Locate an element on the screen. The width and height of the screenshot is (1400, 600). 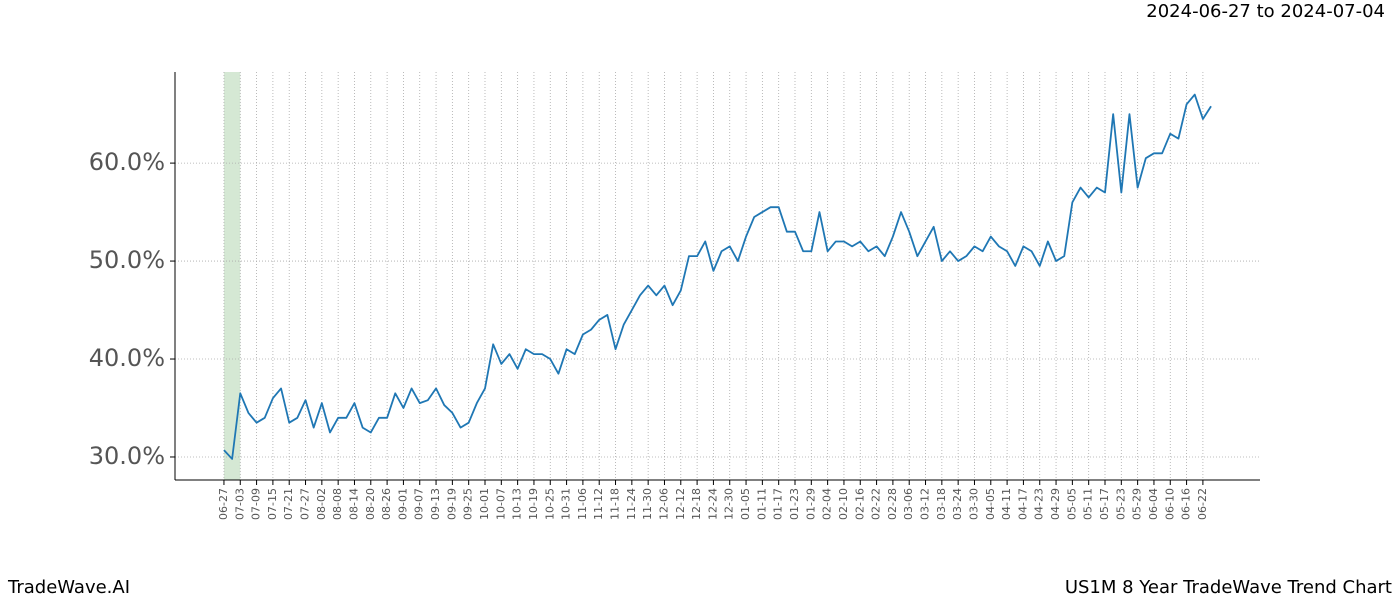
x-tick-label: 11-30 is located at coordinates (647, 504).